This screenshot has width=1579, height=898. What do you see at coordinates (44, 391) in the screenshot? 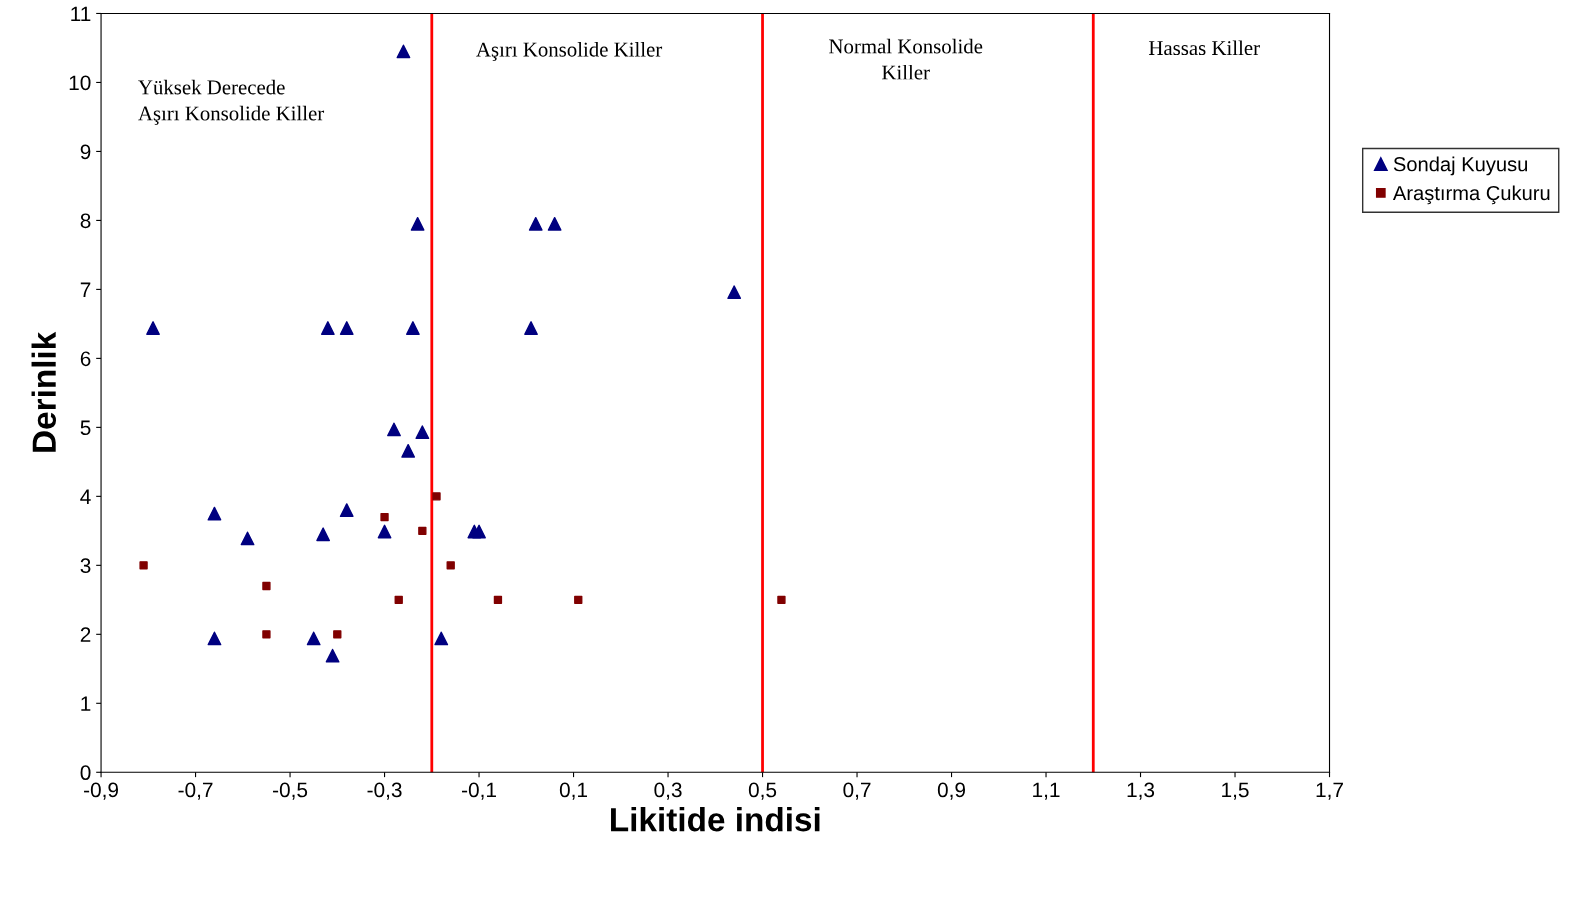
I see `y-axis-title: Derinlik` at bounding box center [44, 391].